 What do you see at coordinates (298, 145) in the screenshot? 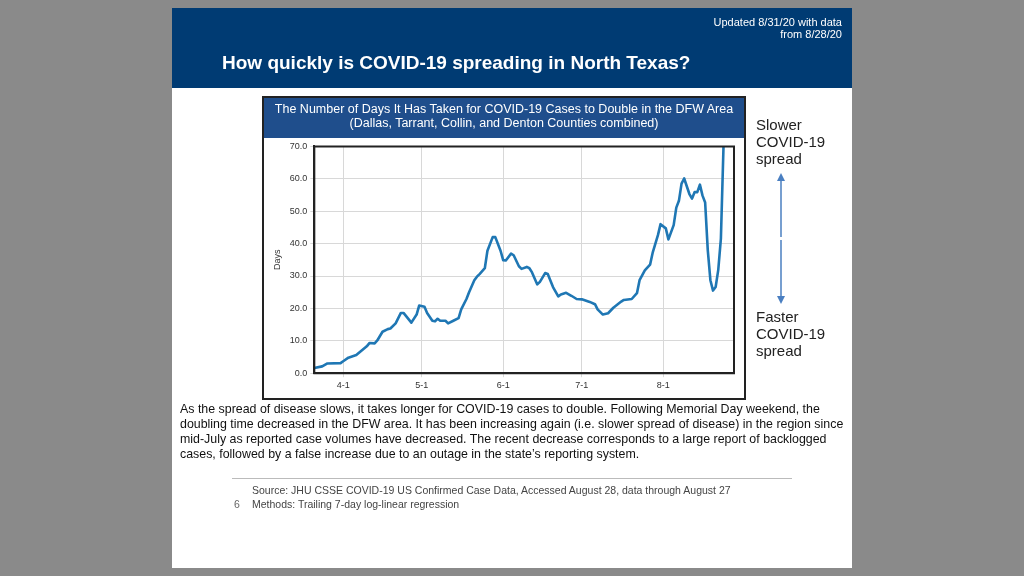
I see `y-tick-label: 70.0` at bounding box center [298, 145].